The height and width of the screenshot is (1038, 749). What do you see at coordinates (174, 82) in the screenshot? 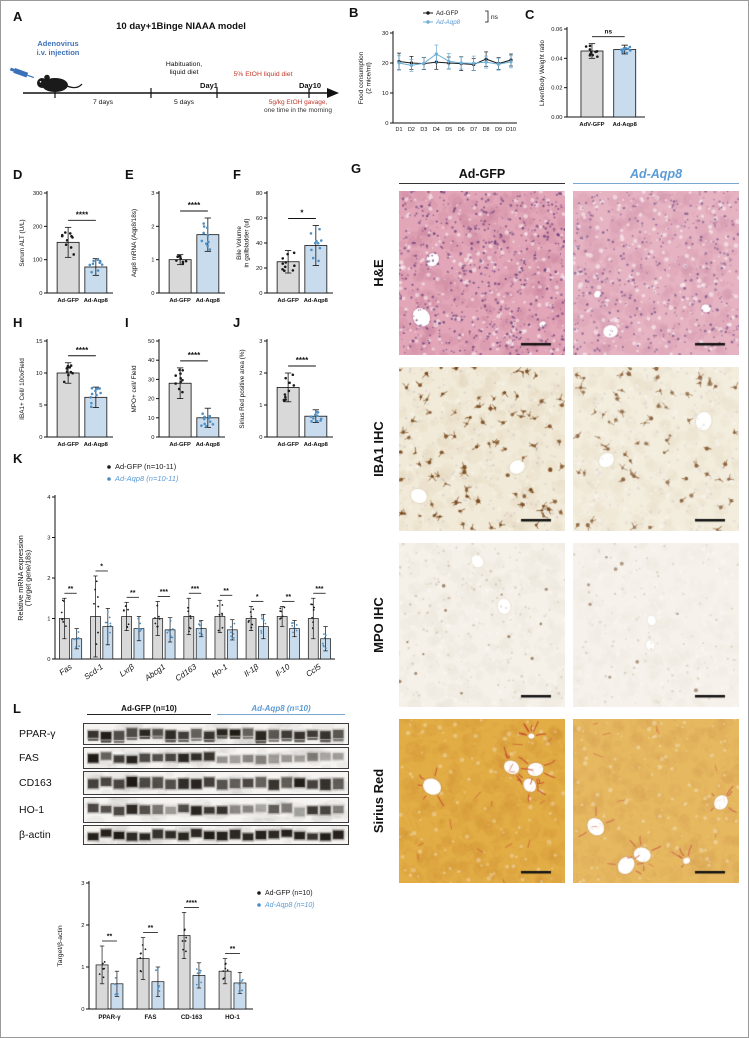
I see `timeline-diagram` at bounding box center [174, 82].